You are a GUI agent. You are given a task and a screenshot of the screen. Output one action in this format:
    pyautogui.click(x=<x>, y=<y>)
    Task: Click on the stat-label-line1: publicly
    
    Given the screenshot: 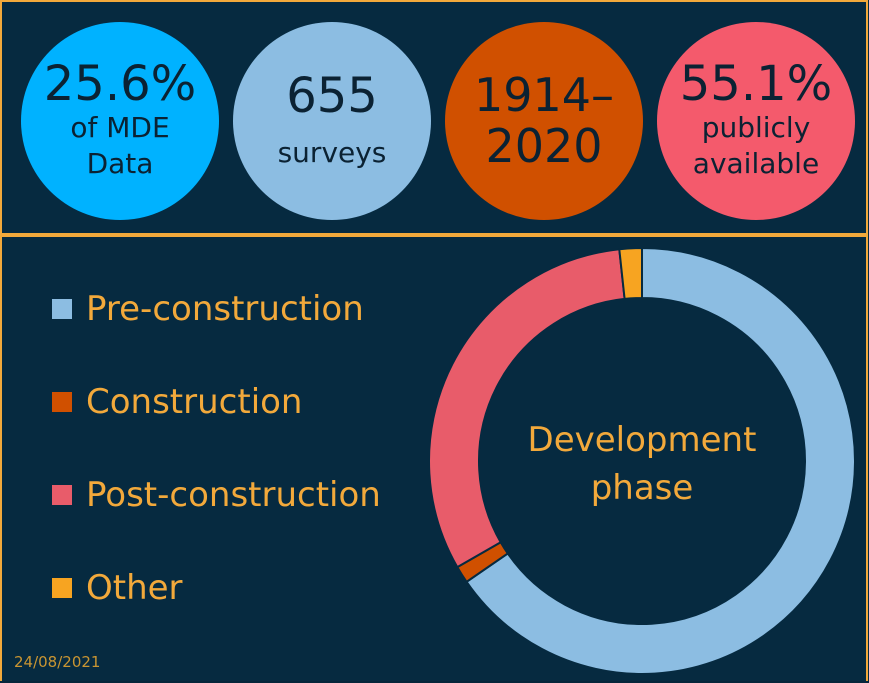 What is the action you would take?
    pyautogui.click(x=756, y=127)
    